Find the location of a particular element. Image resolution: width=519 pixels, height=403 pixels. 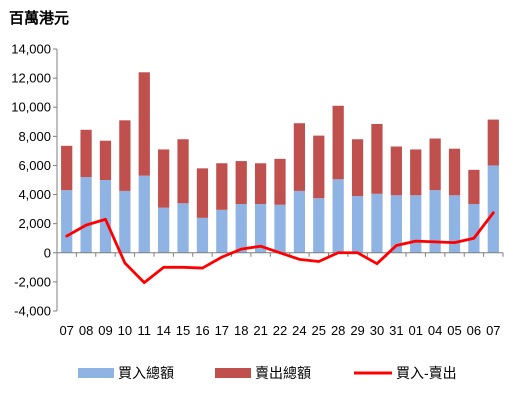

x-tick-label: 28 is located at coordinates (338, 330).